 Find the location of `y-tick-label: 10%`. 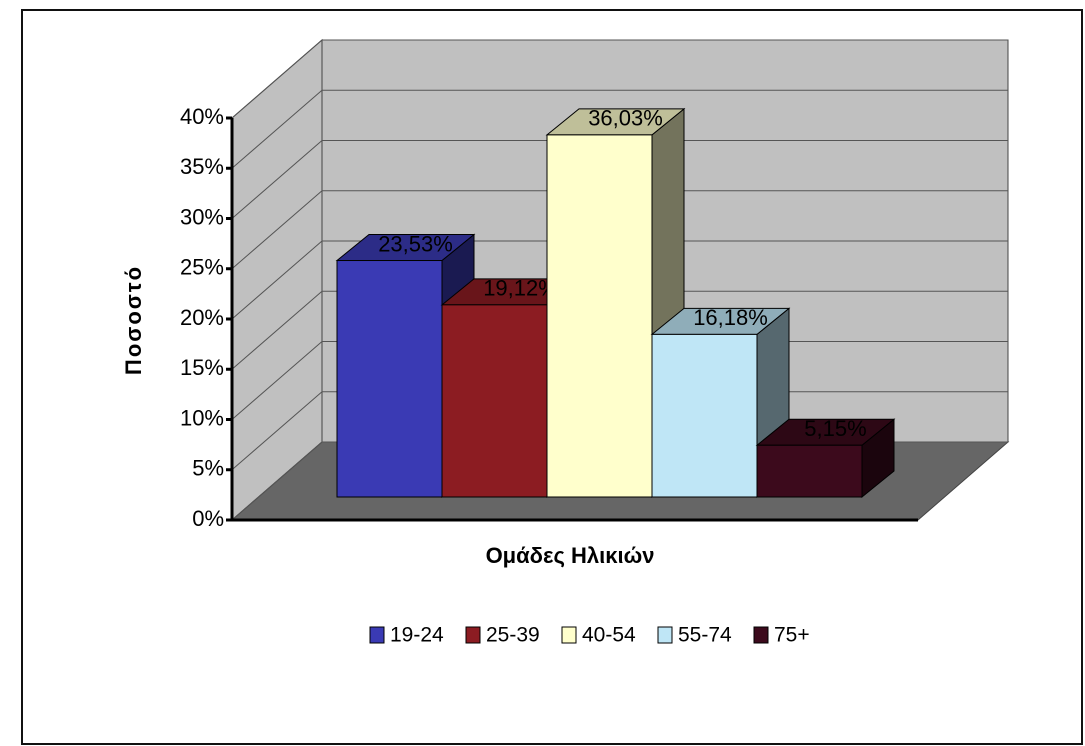

y-tick-label: 10% is located at coordinates (202, 417).